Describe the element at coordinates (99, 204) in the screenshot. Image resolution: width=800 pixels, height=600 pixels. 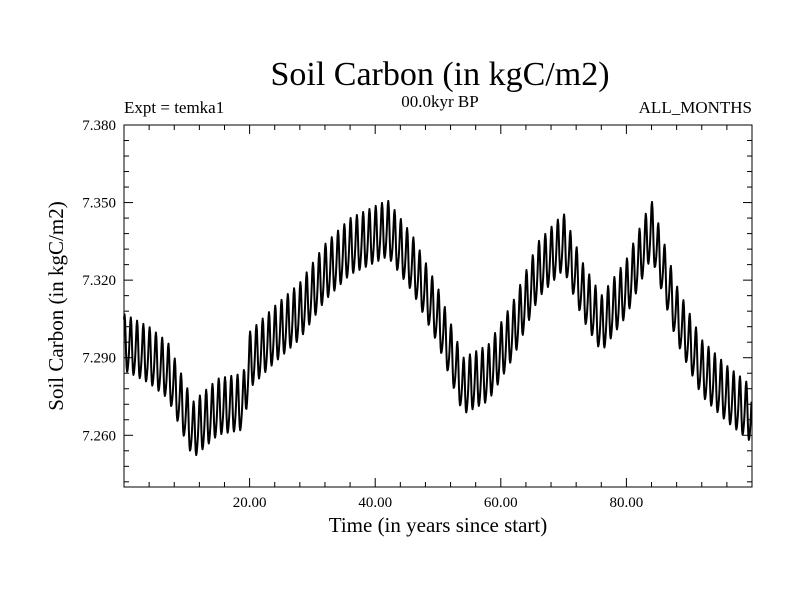
I see `y-tick-label: 7.350` at that location.